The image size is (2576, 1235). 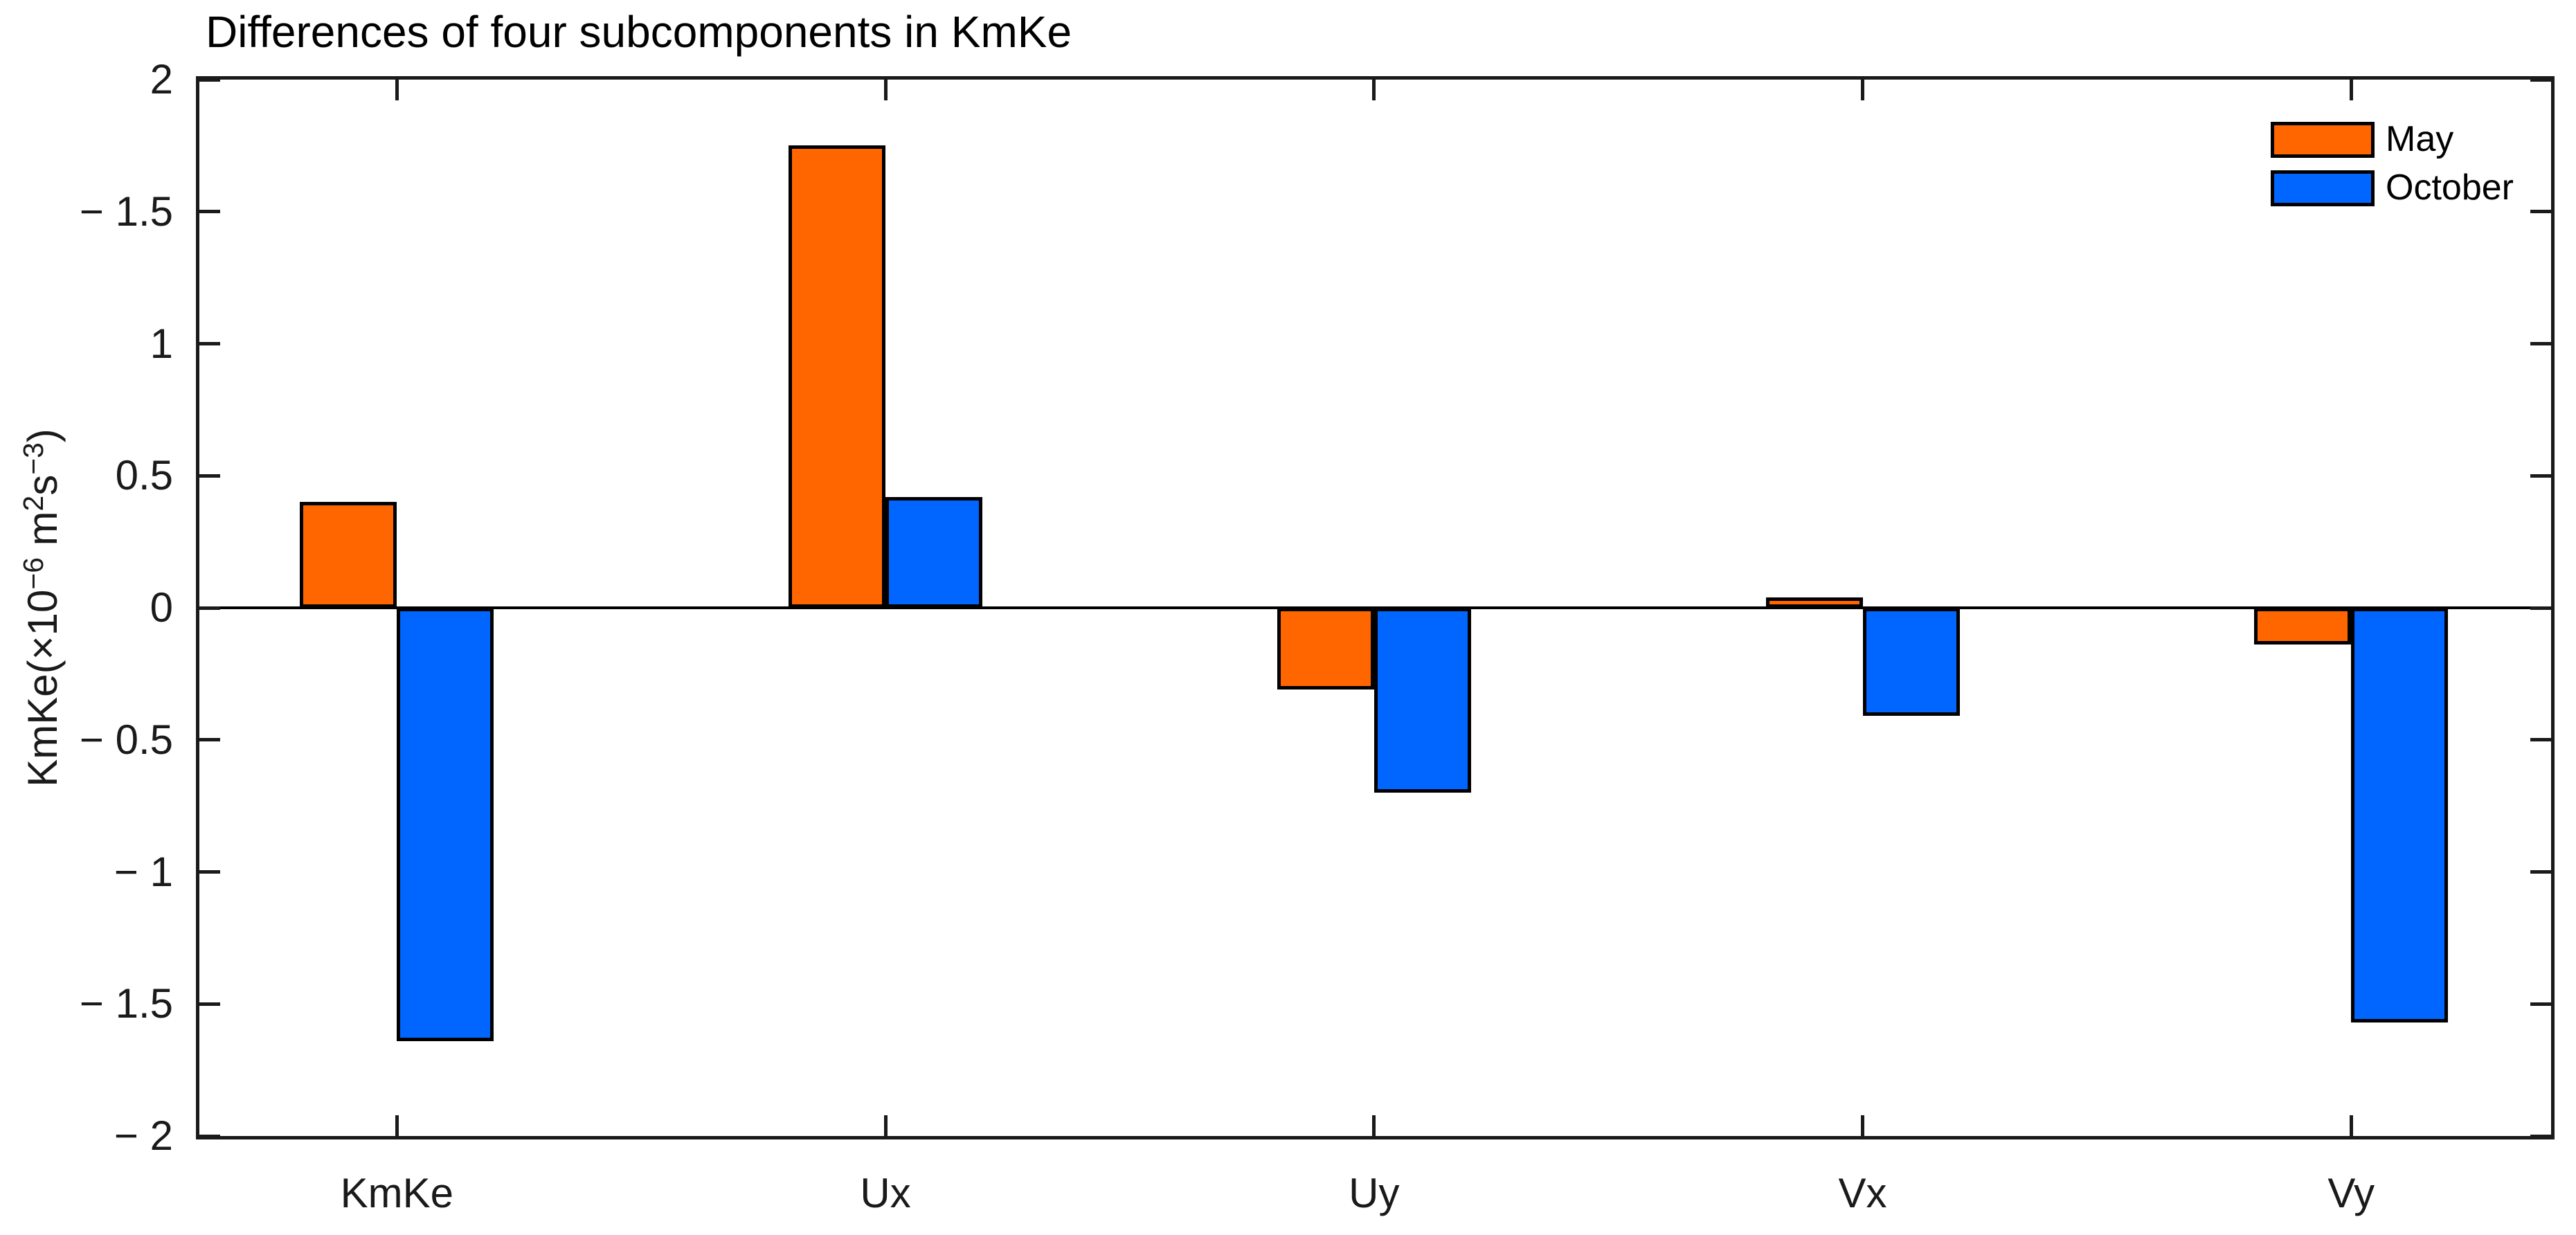 What do you see at coordinates (1814, 602) in the screenshot?
I see `bar-may-vx` at bounding box center [1814, 602].